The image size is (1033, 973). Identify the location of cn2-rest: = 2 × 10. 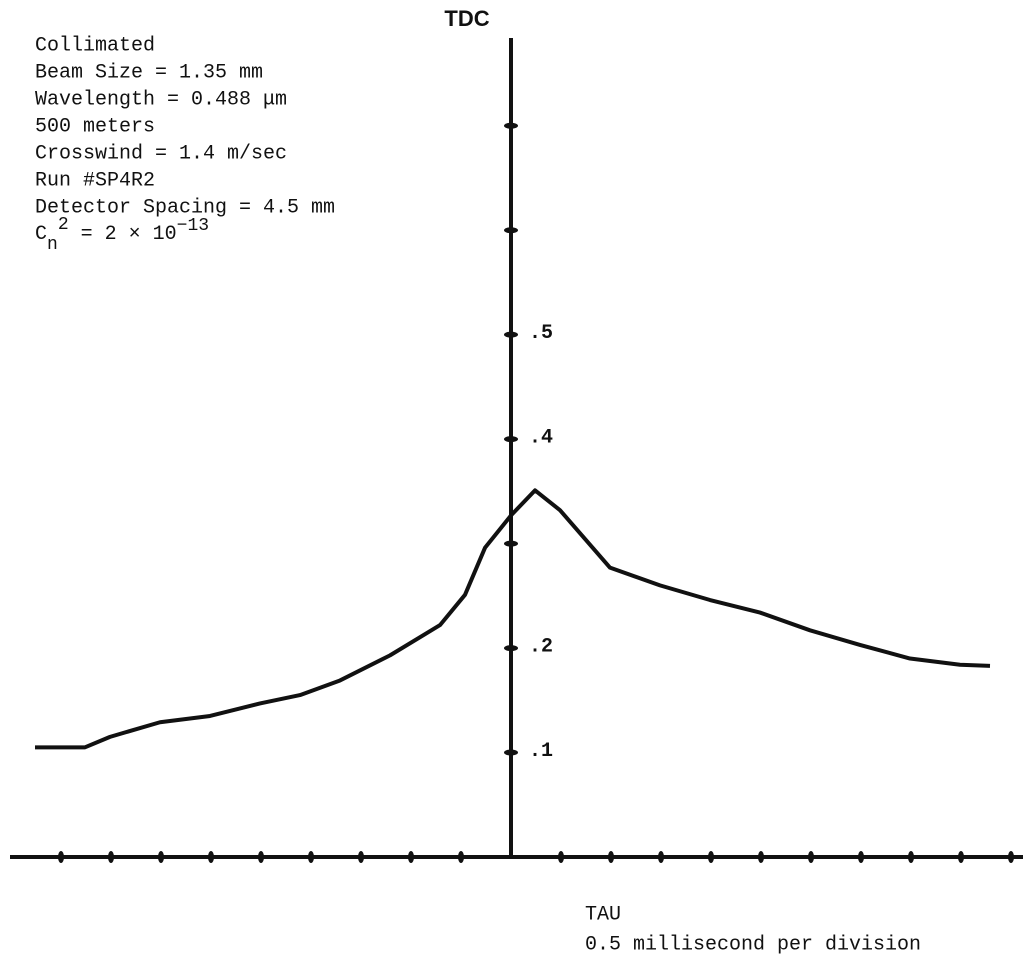
(123, 234).